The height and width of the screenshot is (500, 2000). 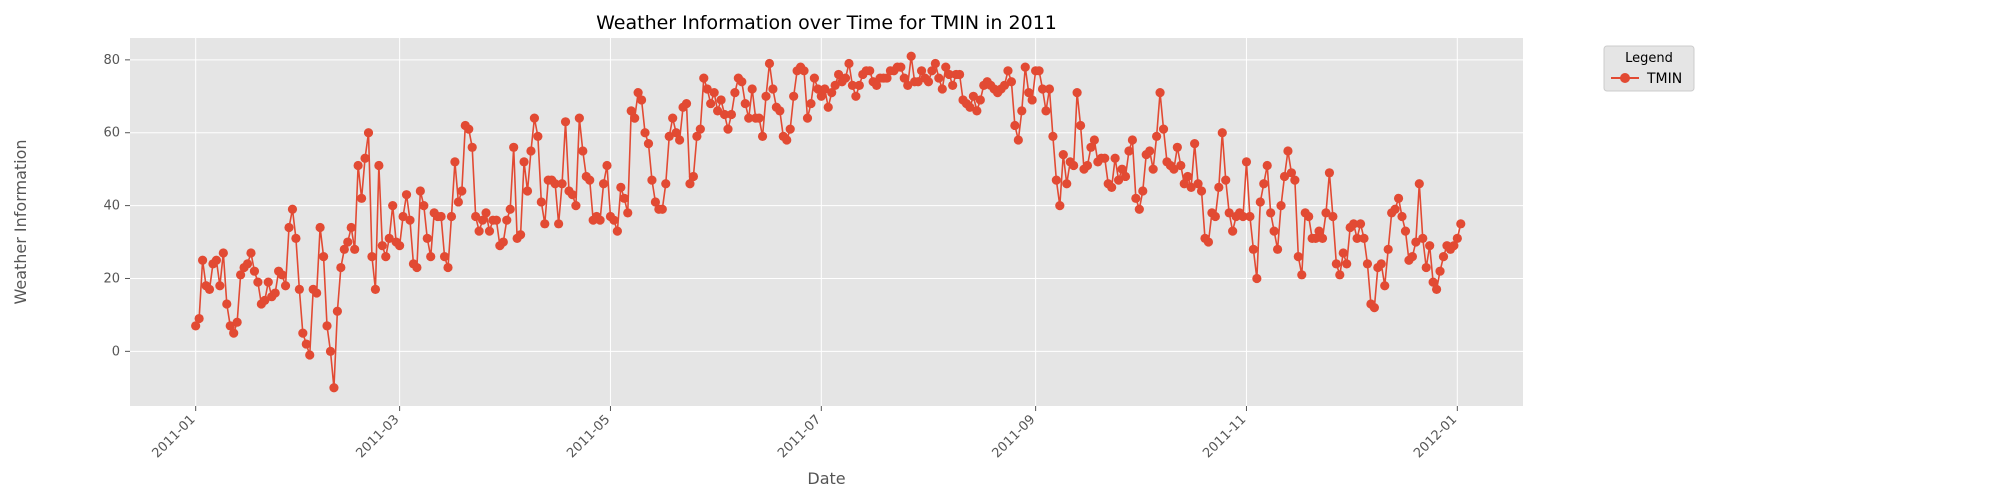 I want to click on x-tick-label: 2011-11, so click(x=1224, y=436).